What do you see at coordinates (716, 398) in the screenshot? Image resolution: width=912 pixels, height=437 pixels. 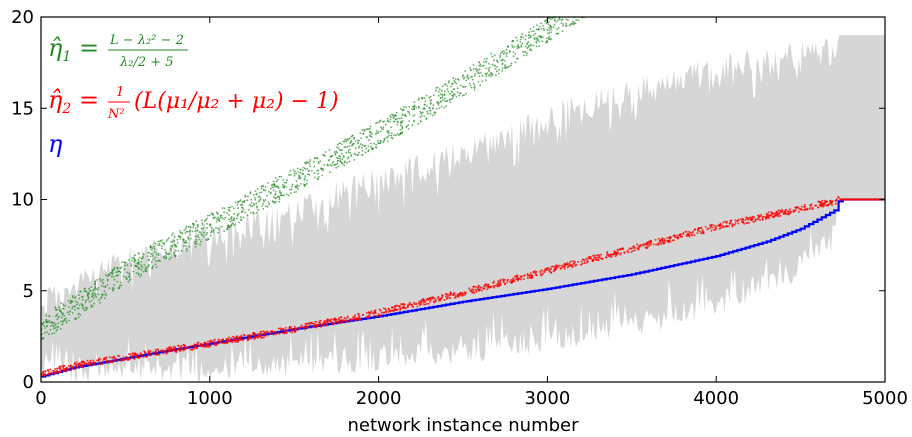 I see `x-tick-label: 4000` at bounding box center [716, 398].